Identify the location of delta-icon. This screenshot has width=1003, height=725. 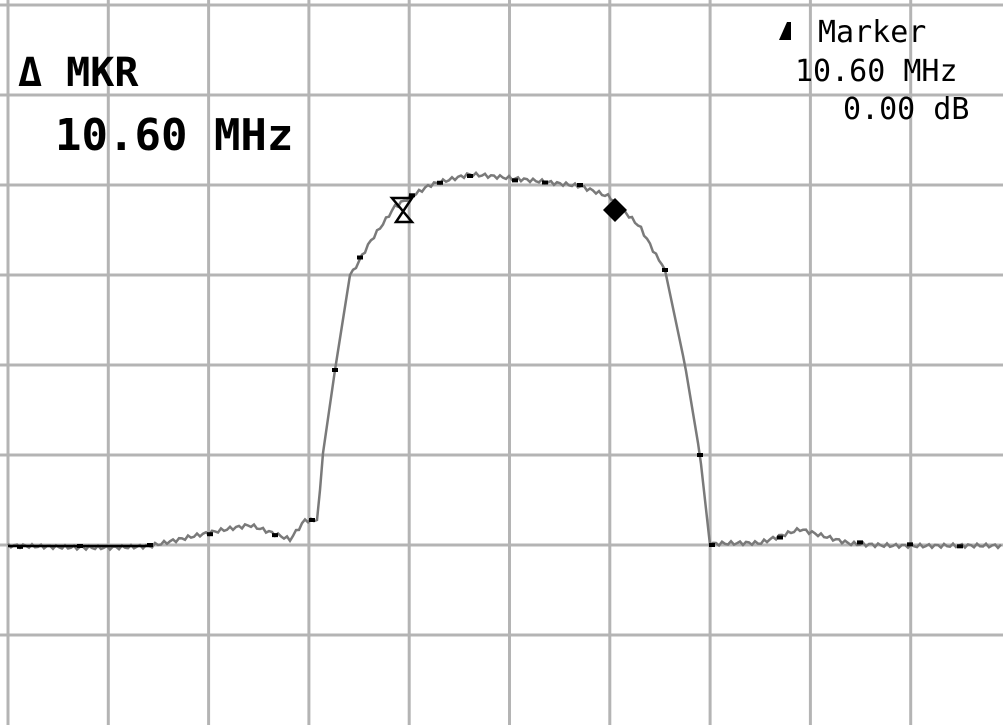
(785, 31).